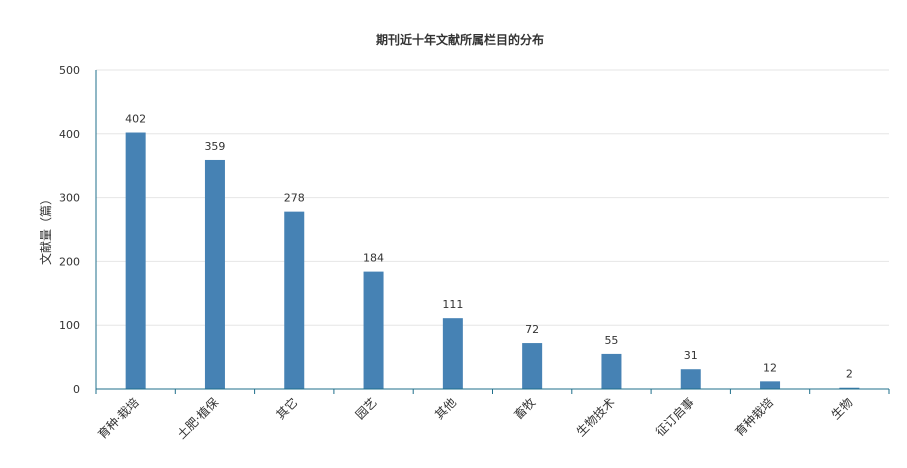  Describe the element at coordinates (445, 408) in the screenshot. I see `x-tick-label: 其他` at that location.